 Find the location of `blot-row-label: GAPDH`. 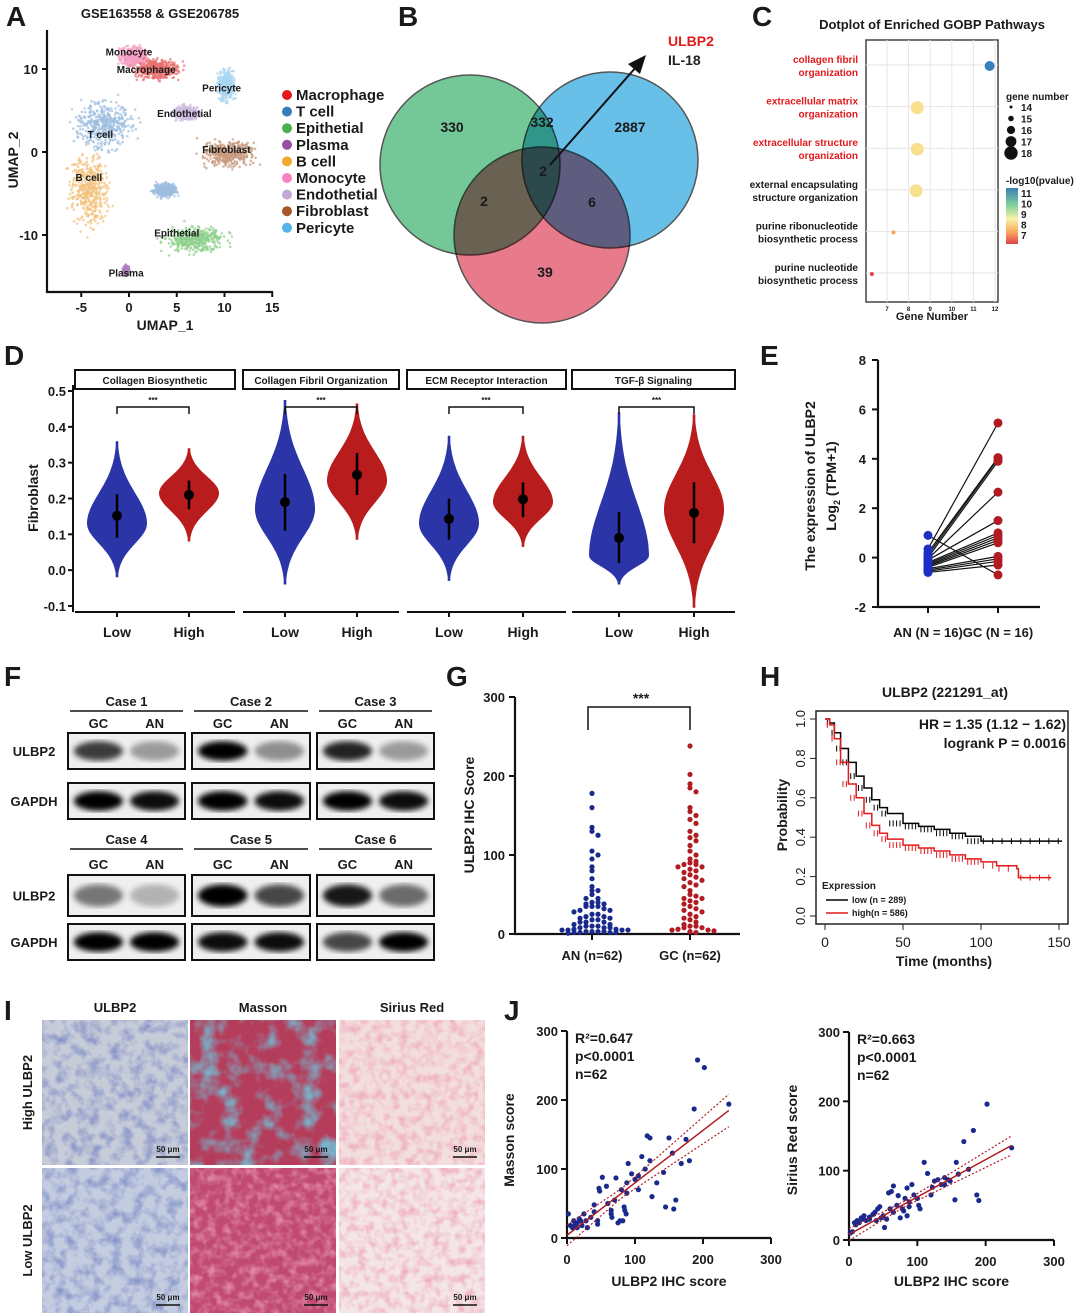

blot-row-label: GAPDH is located at coordinates (34, 942).